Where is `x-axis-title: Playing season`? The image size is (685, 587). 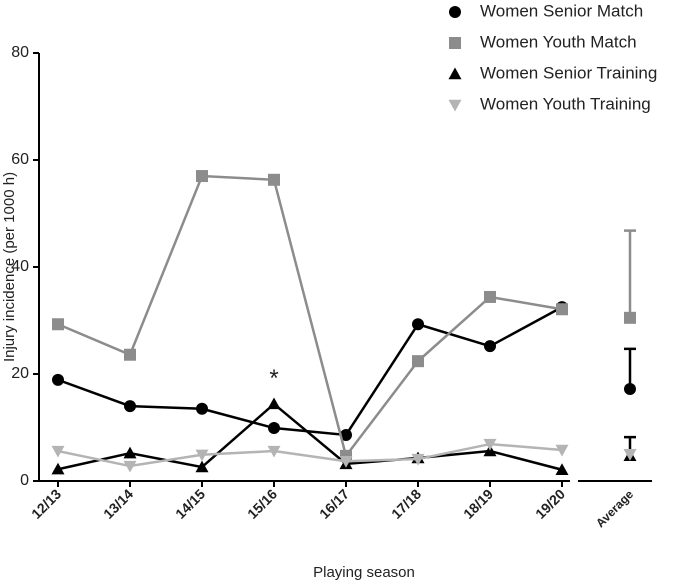 x-axis-title: Playing season is located at coordinates (364, 572).